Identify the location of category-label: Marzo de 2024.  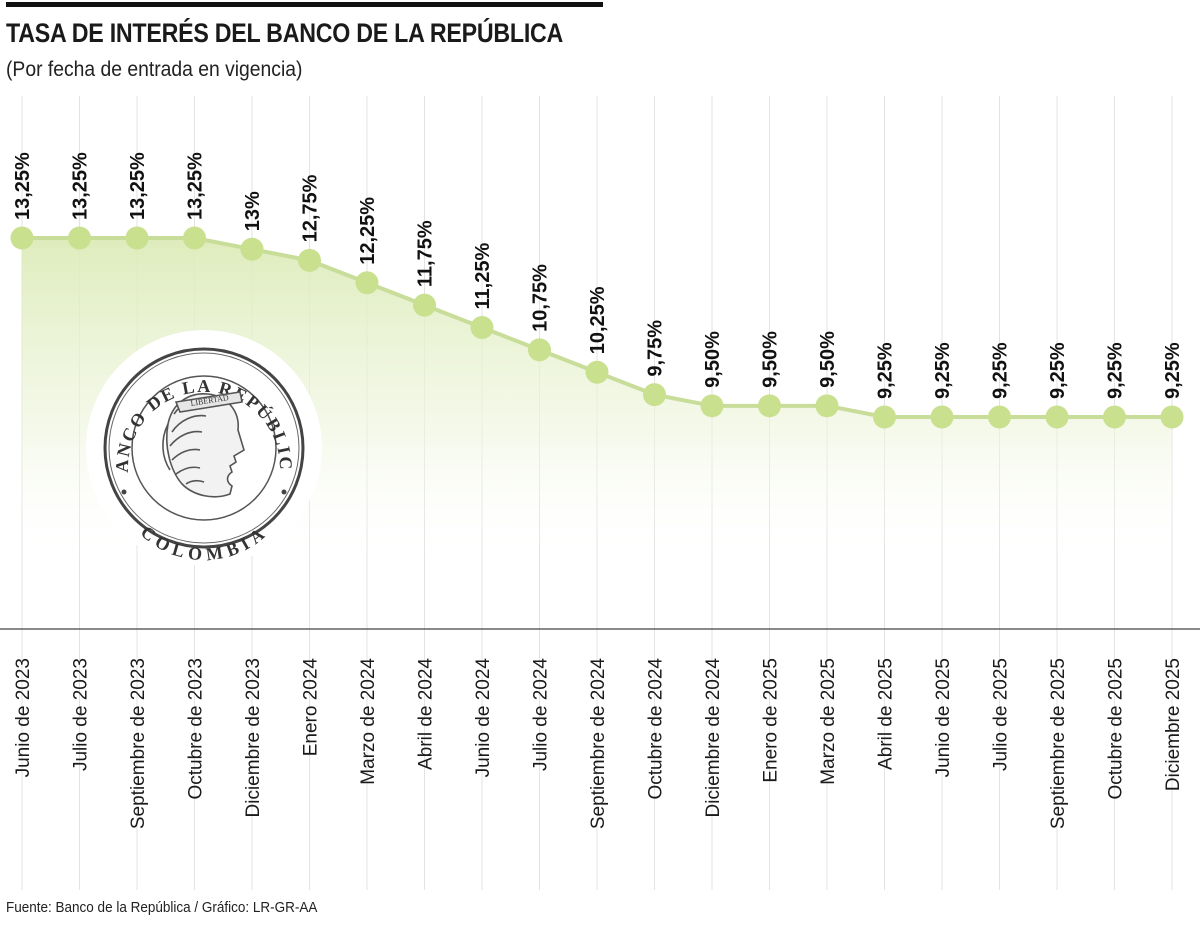
(368, 721).